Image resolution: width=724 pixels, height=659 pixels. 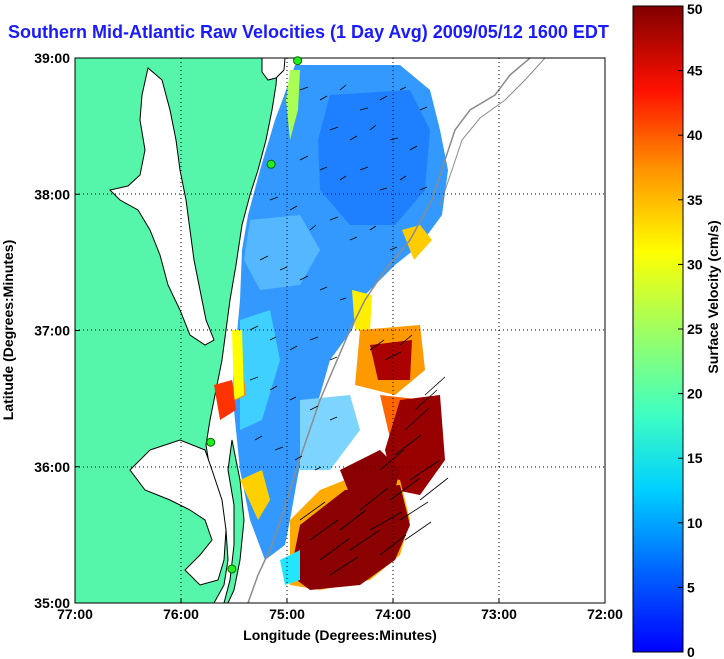 I want to click on colorbar, so click(x=658, y=329).